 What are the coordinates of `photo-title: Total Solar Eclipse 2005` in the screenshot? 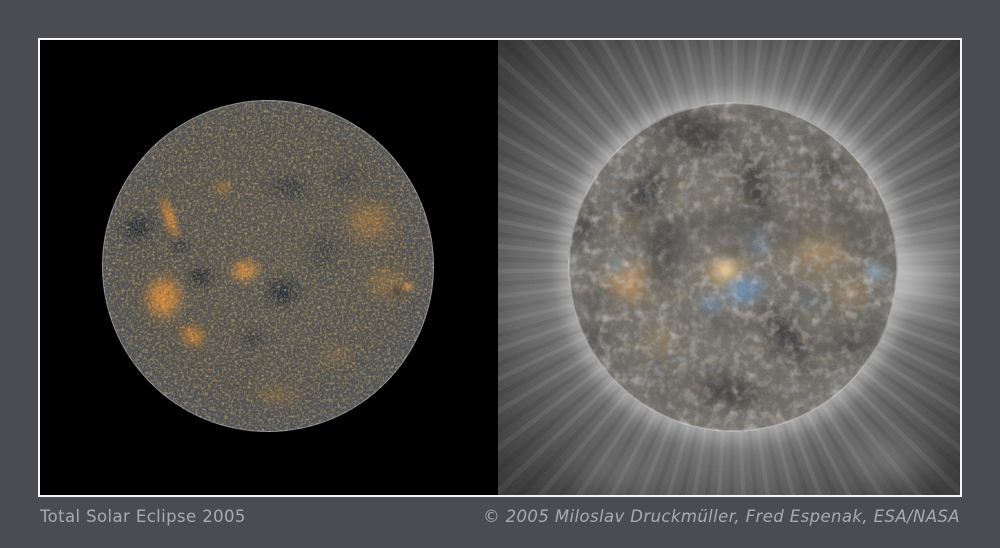 It's located at (143, 516).